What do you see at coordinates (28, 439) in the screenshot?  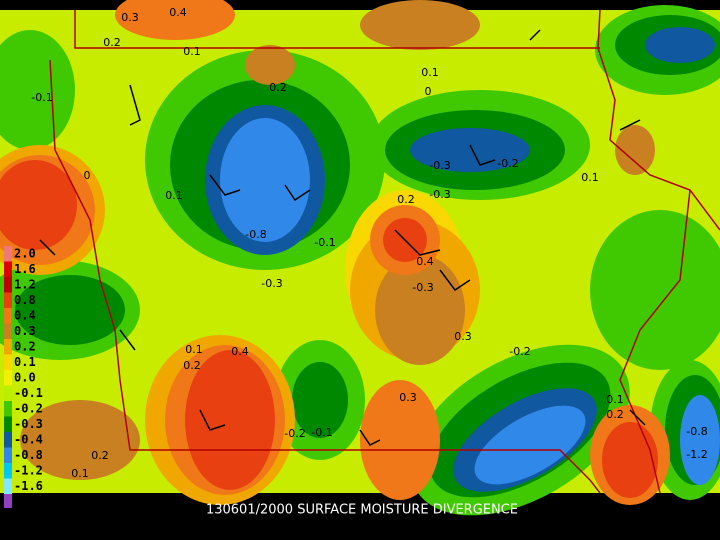 I see `legend-label: -0.4` at bounding box center [28, 439].